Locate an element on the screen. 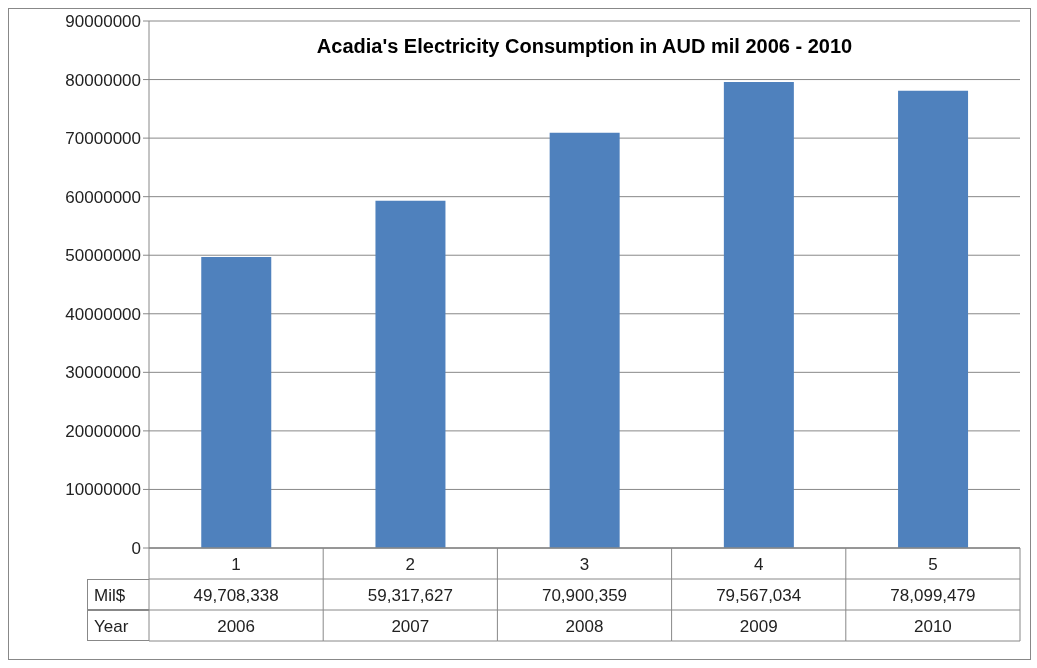 The width and height of the screenshot is (1037, 668). x-tick-label: 5 is located at coordinates (933, 564).